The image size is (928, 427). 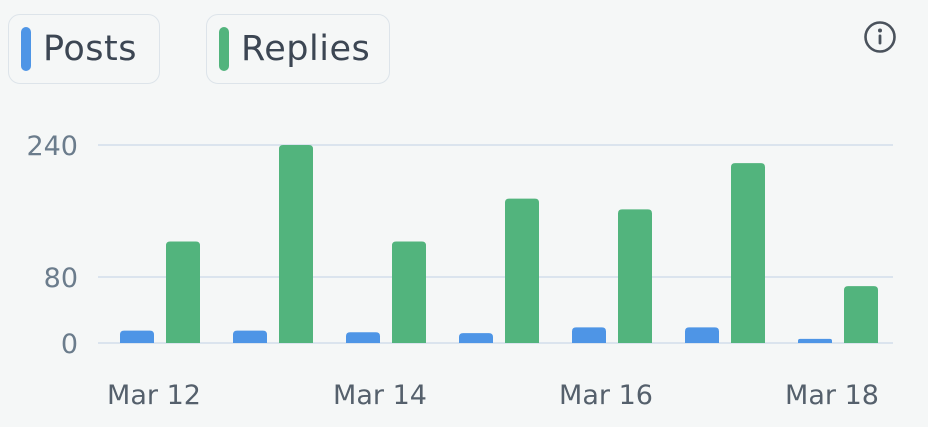 What do you see at coordinates (380, 395) in the screenshot?
I see `x-tick-label: Mar 14` at bounding box center [380, 395].